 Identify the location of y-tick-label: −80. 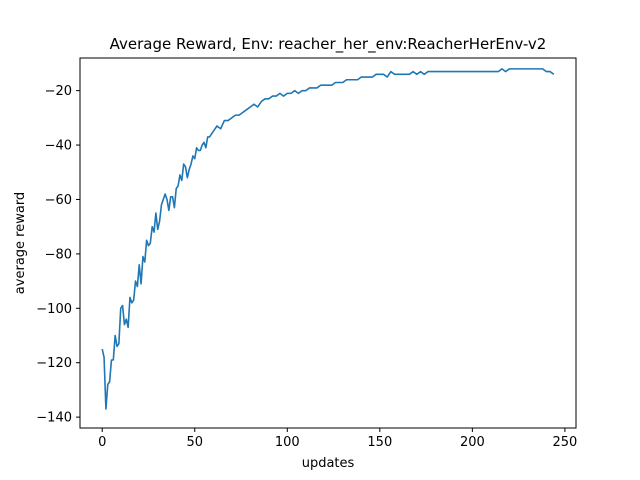
(58, 254).